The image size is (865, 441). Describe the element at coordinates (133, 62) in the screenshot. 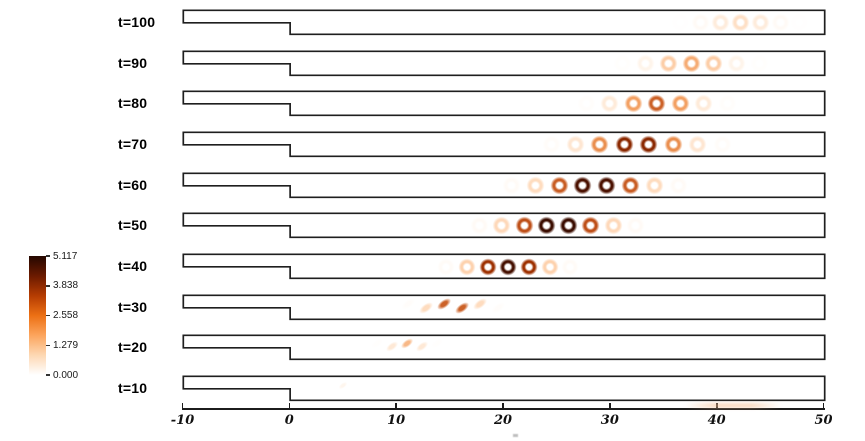

I see `time-label-t90: t=90` at that location.